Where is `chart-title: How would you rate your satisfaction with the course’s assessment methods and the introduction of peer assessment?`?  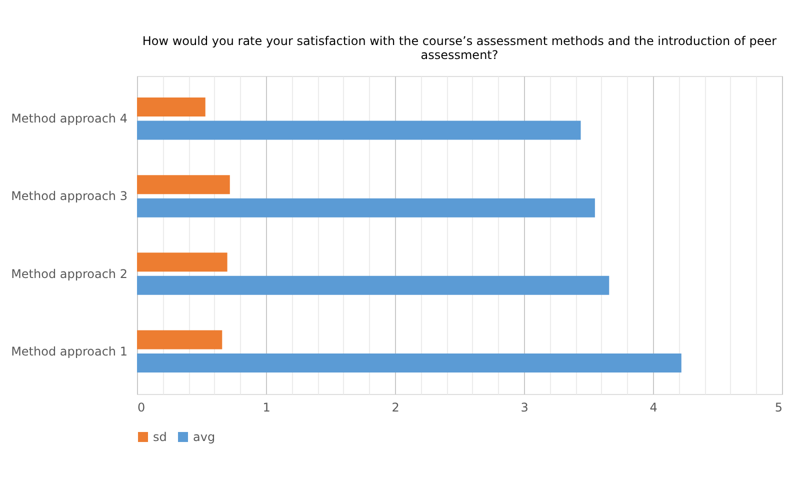 chart-title: How would you rate your satisfaction with the course’s assessment methods and the introduction of peer assessment? is located at coordinates (459, 48).